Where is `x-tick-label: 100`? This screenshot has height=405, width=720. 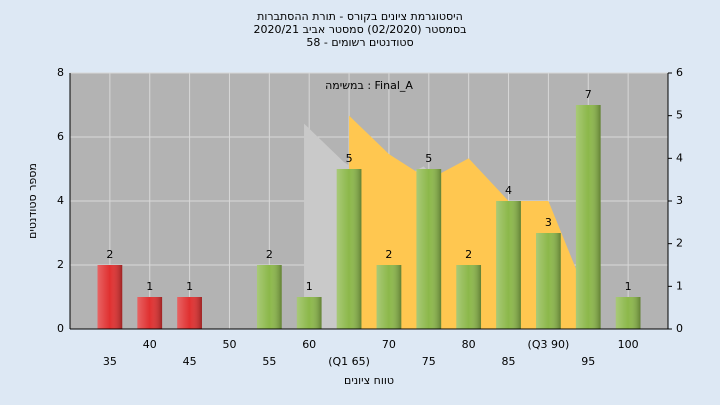
x-tick-label: 100 is located at coordinates (628, 344).